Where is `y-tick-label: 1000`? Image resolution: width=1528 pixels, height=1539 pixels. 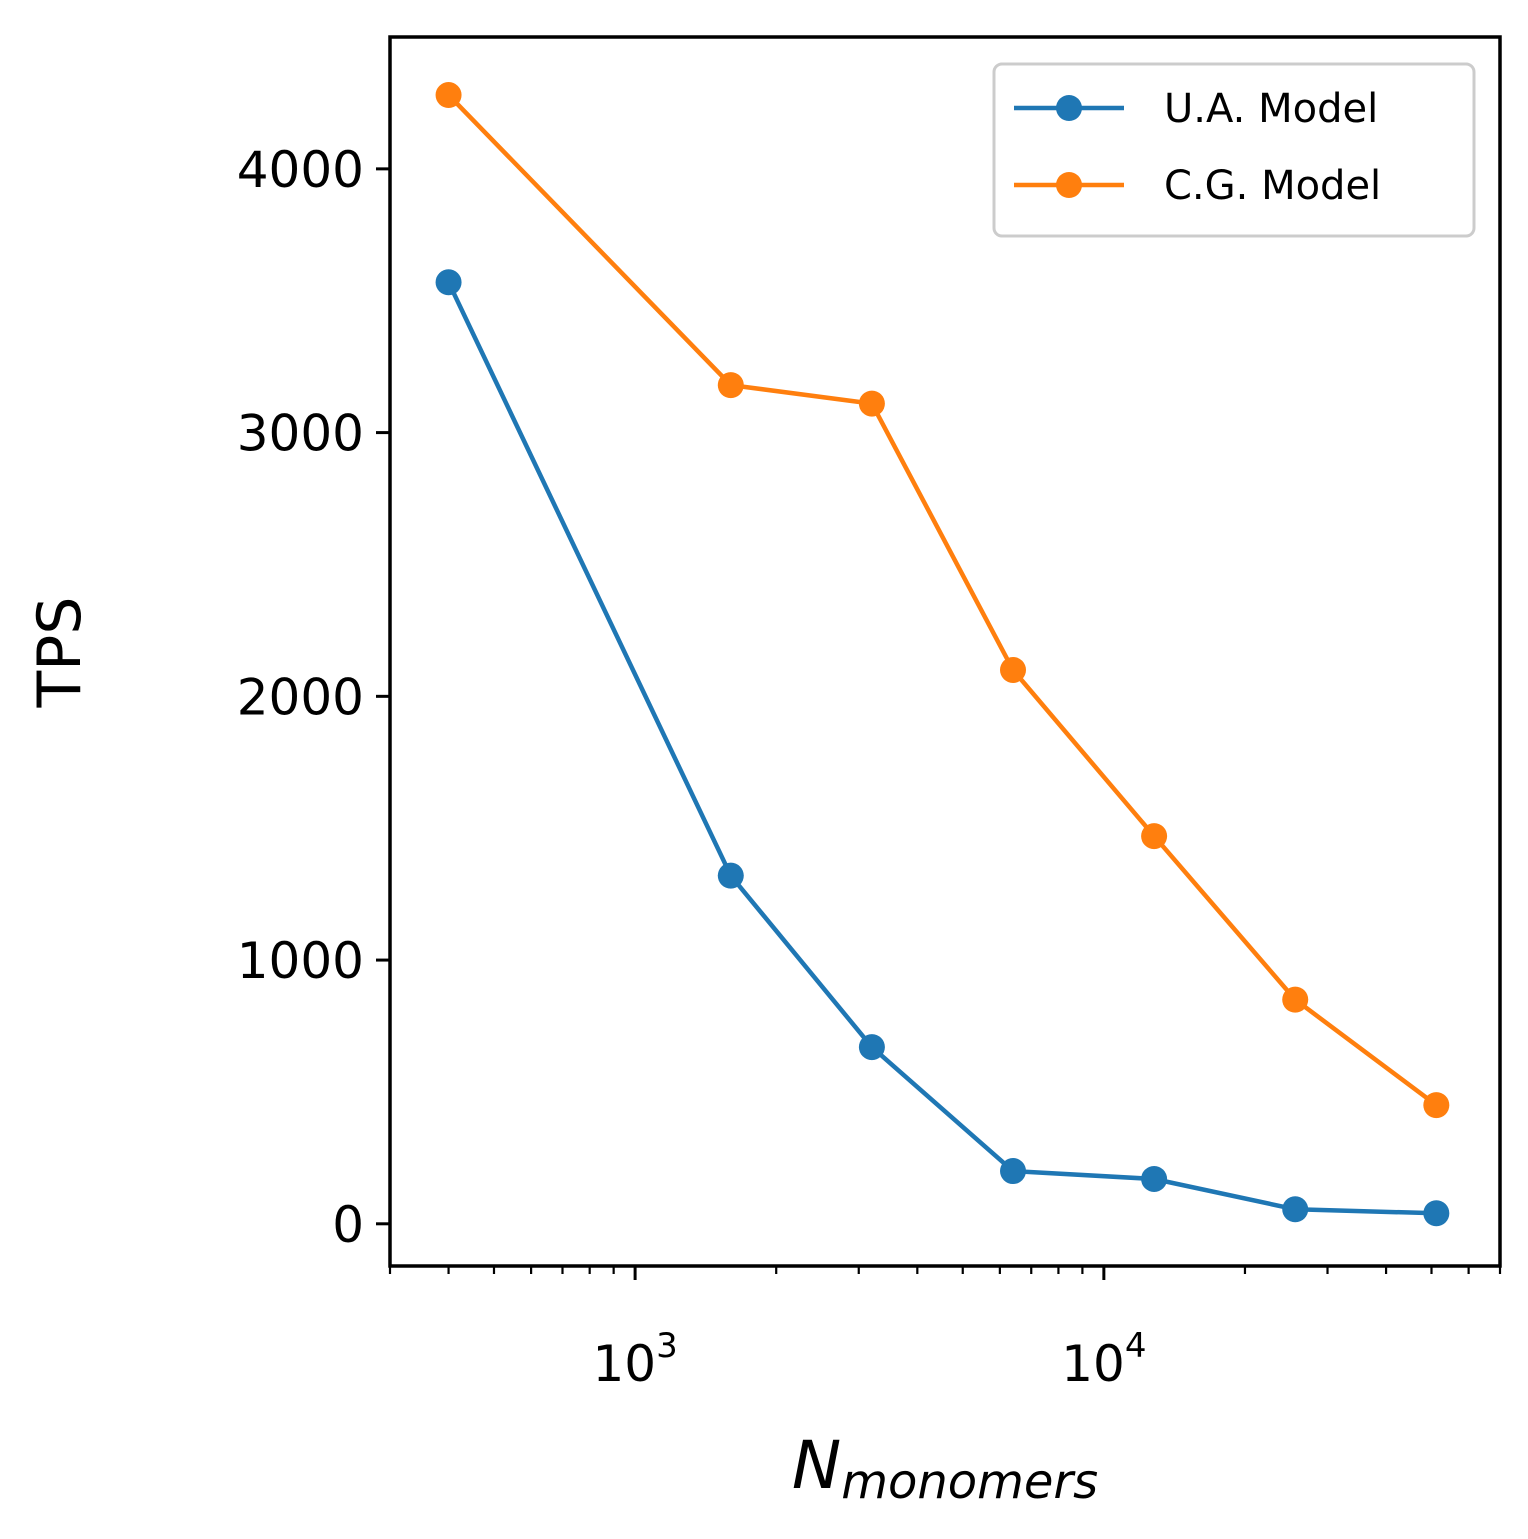 y-tick-label: 1000 is located at coordinates (300, 961).